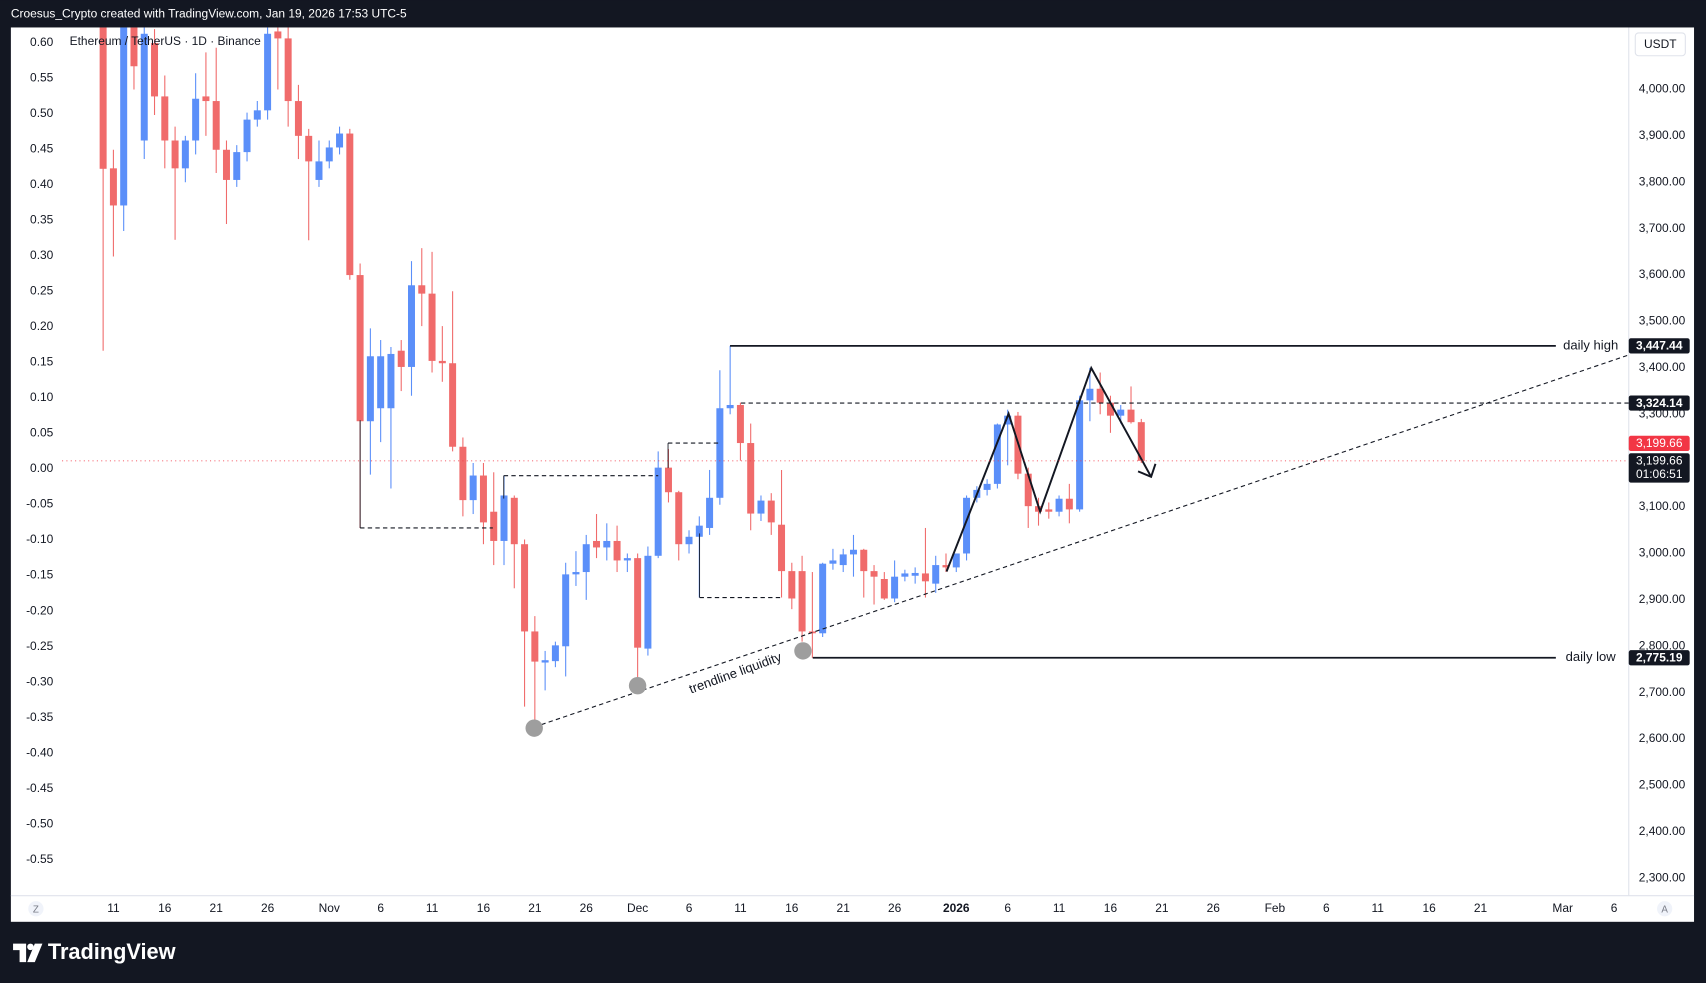 This screenshot has height=983, width=1706. What do you see at coordinates (42, 42) in the screenshot?
I see `y2-tick-label: 0.60` at bounding box center [42, 42].